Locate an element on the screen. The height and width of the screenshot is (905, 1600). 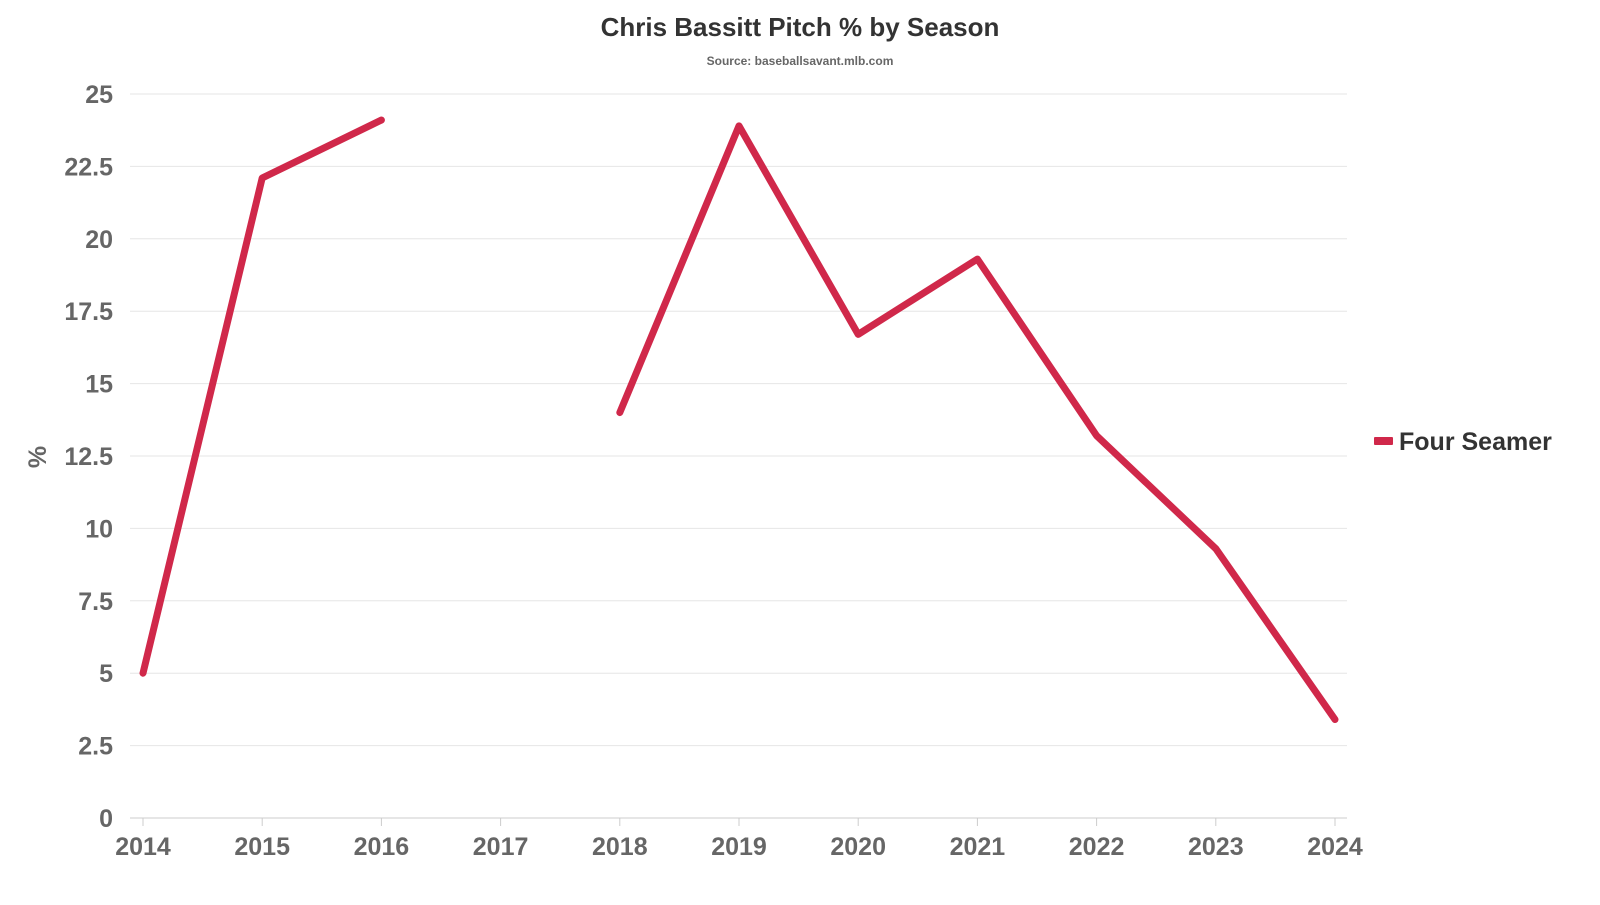
x-tick-label: 2015 is located at coordinates (262, 847).